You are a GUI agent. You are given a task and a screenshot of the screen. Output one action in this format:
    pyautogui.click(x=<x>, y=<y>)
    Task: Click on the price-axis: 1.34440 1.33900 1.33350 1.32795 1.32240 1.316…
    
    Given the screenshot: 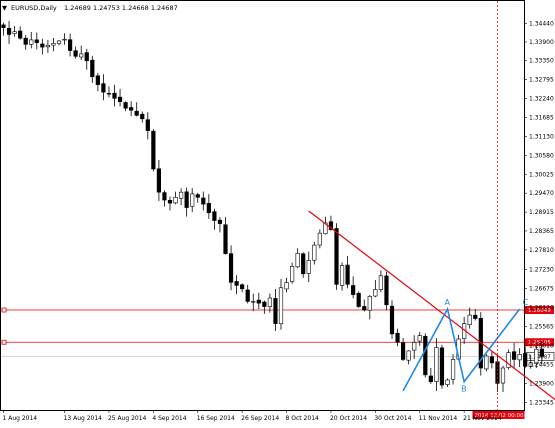 What is the action you would take?
    pyautogui.click(x=539, y=214)
    